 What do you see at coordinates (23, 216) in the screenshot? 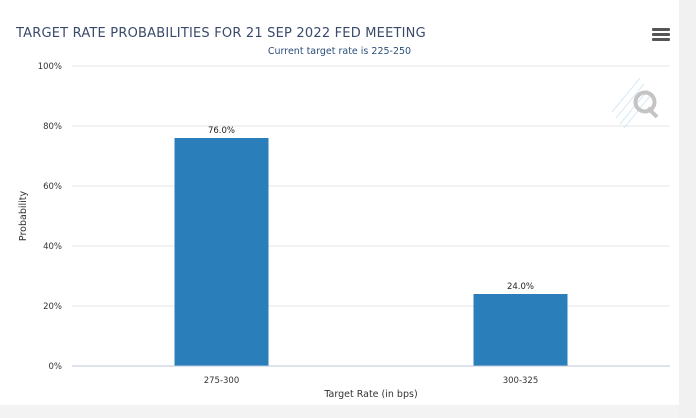
I see `y-axis-title: Probability` at bounding box center [23, 216].